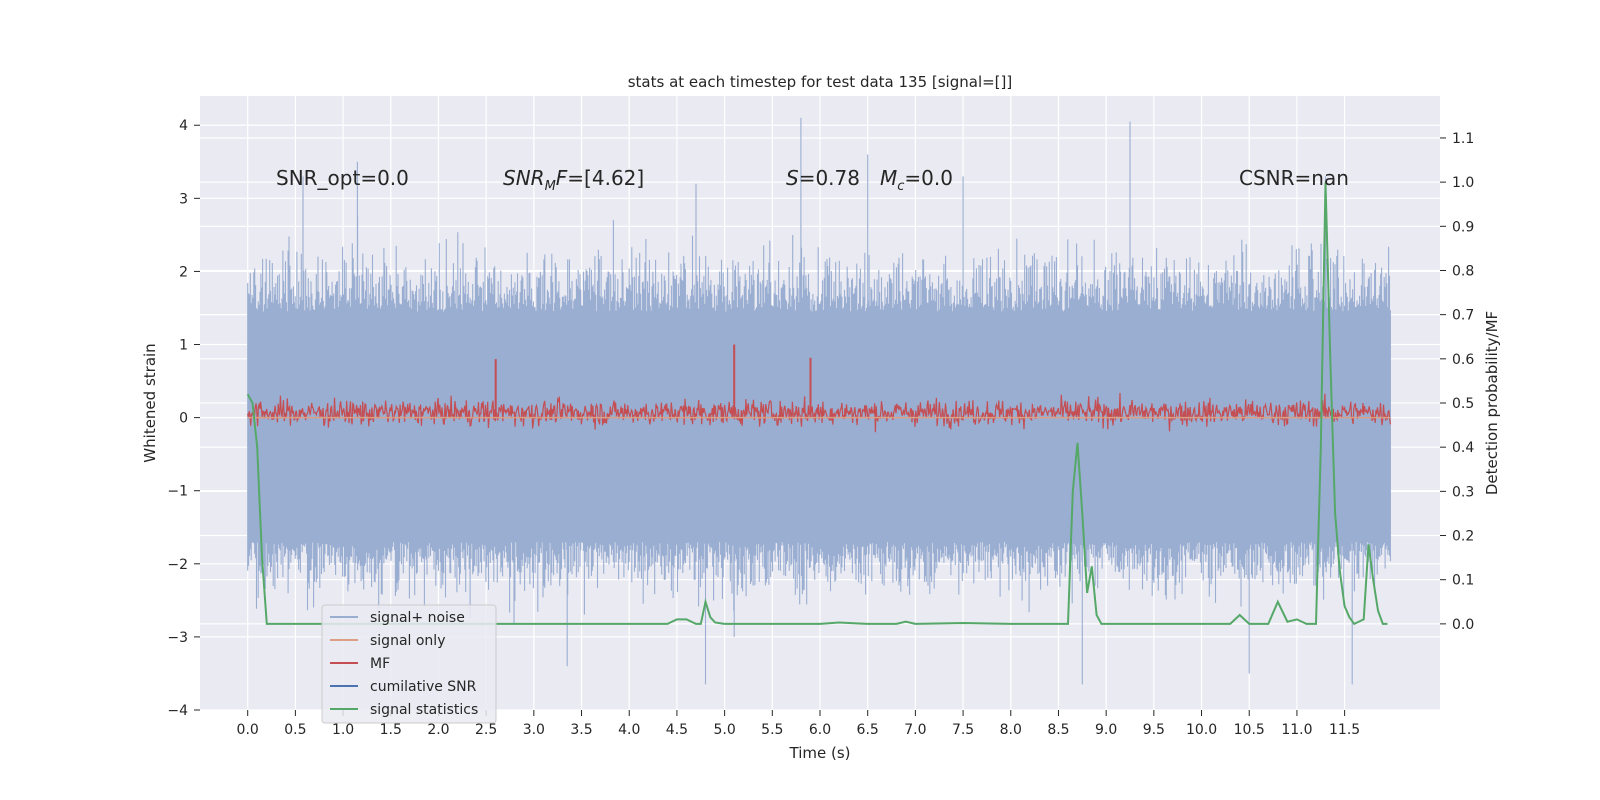 This screenshot has height=800, width=1600. Describe the element at coordinates (916, 180) in the screenshot. I see `annotation-mc: Mc=0.0` at that location.